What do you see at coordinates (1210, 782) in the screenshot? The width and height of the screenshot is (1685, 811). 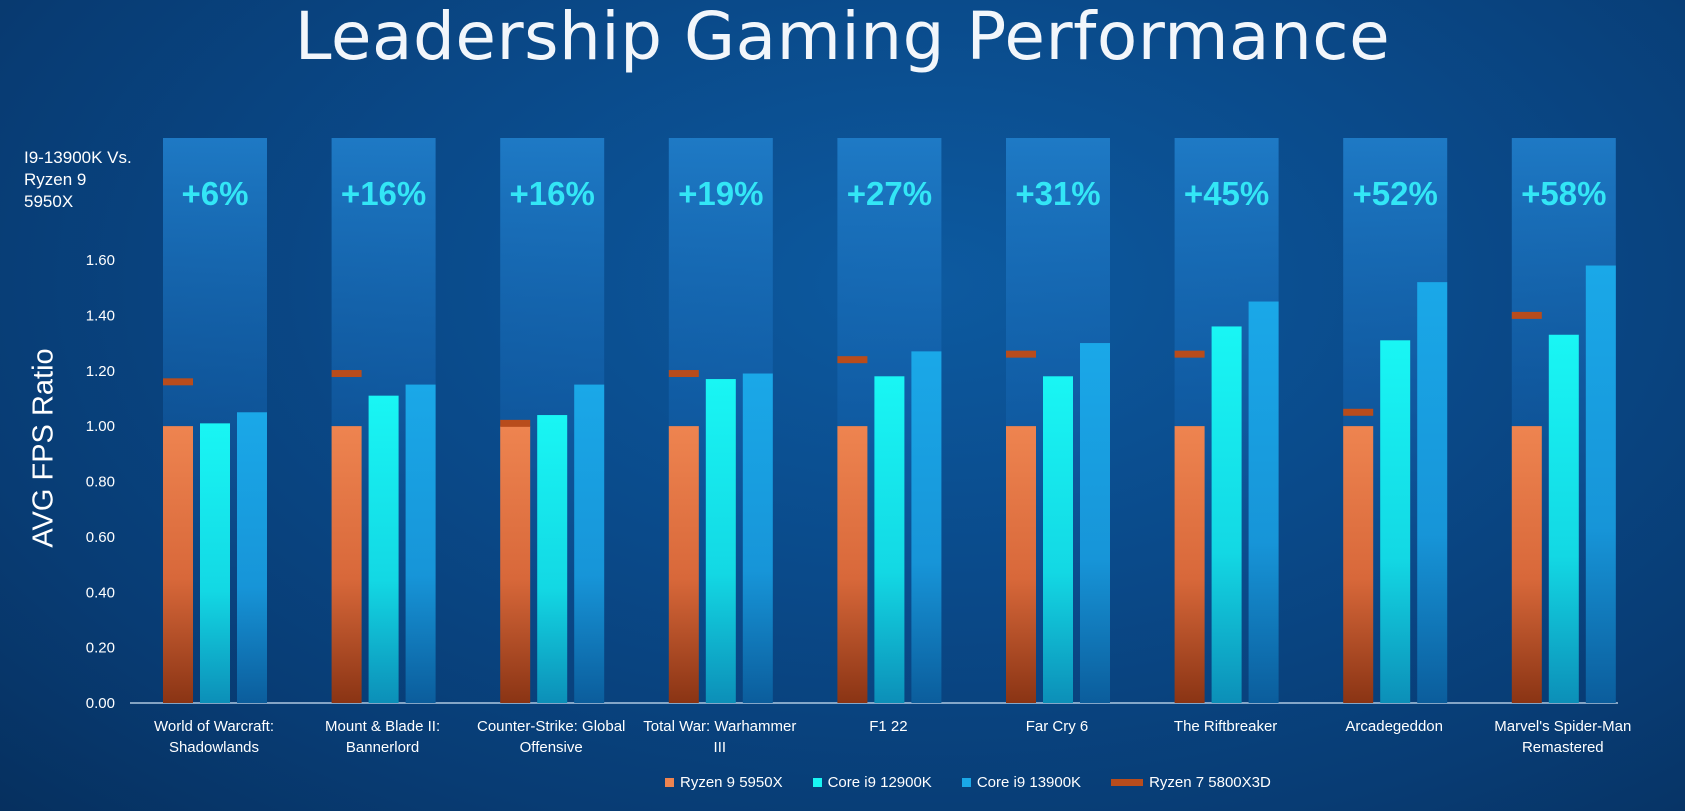 I see `legend-label-ryzen-5800x3d: Ryzen 7 5800X3D` at bounding box center [1210, 782].